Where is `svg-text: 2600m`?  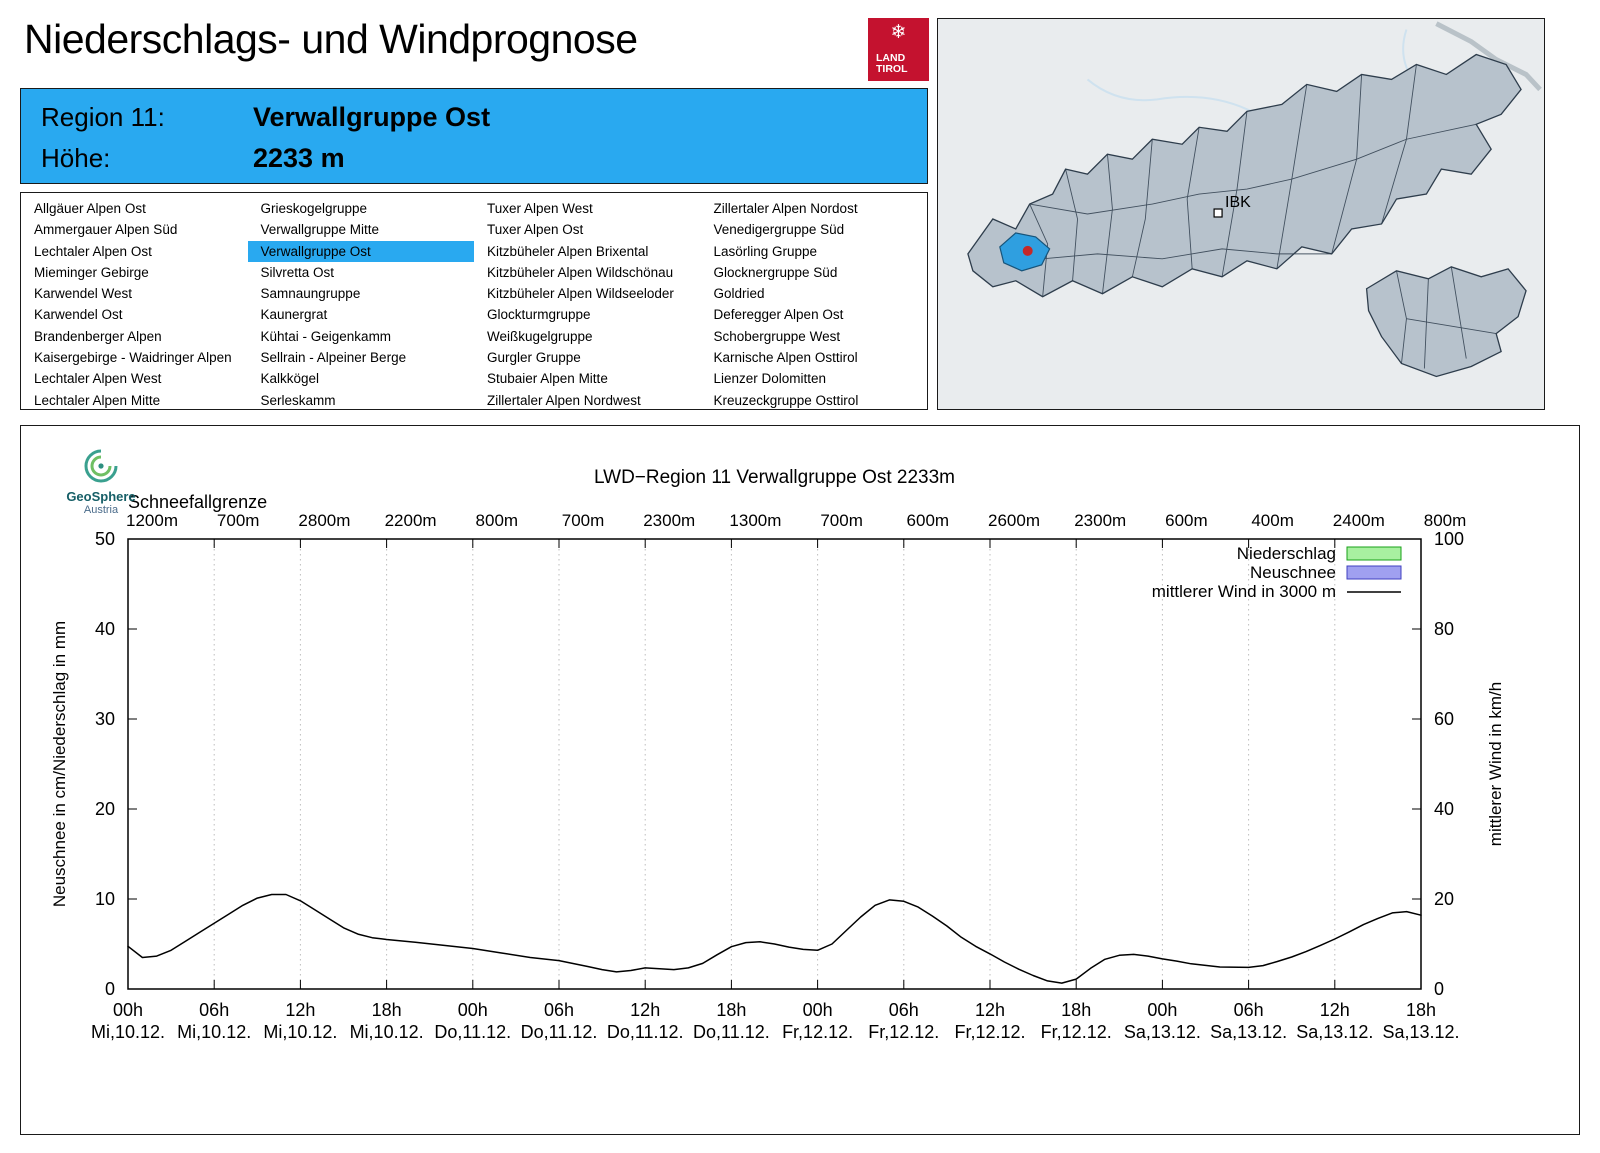
svg-text: 2600m is located at coordinates (1014, 520).